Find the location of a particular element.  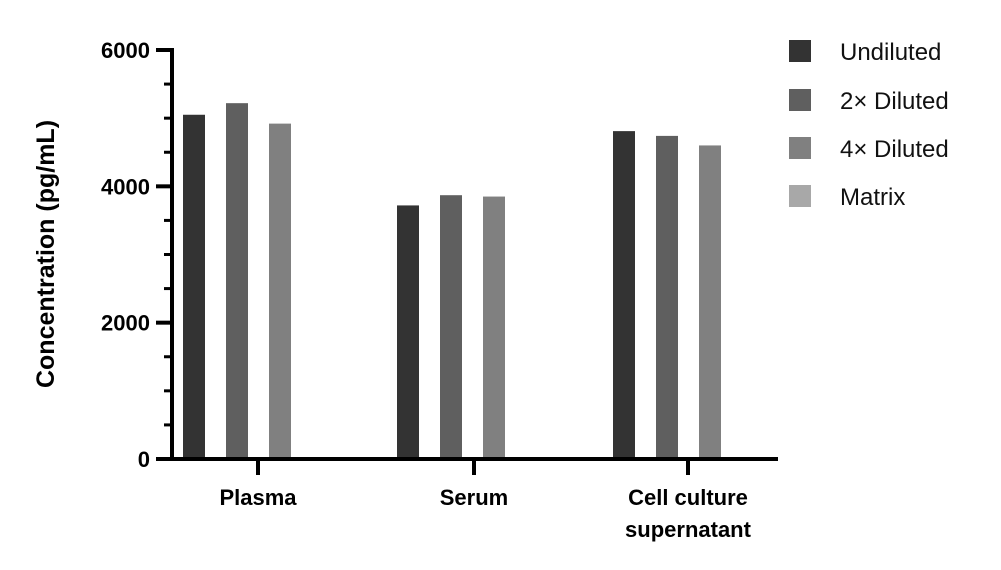

y-tick-label: 6000 is located at coordinates (125, 50).